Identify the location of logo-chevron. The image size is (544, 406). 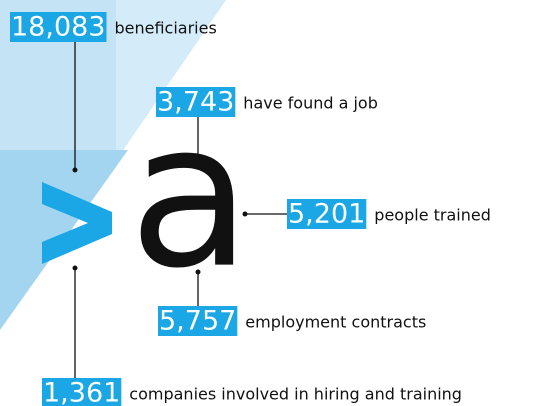
(77, 223).